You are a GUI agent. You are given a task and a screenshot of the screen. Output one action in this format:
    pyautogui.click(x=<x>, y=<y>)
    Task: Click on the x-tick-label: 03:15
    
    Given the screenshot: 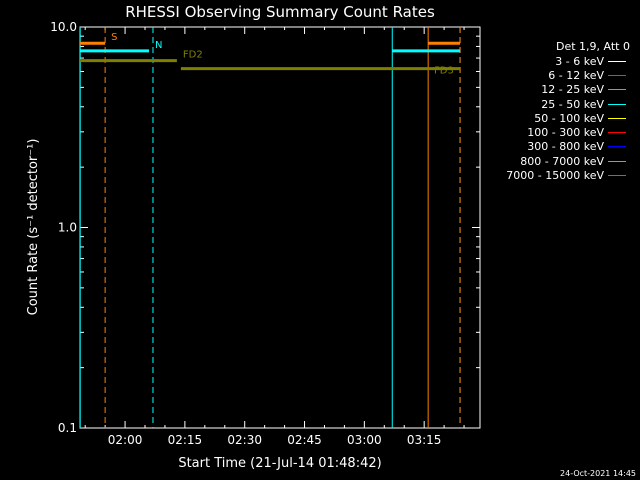 What is the action you would take?
    pyautogui.click(x=424, y=440)
    